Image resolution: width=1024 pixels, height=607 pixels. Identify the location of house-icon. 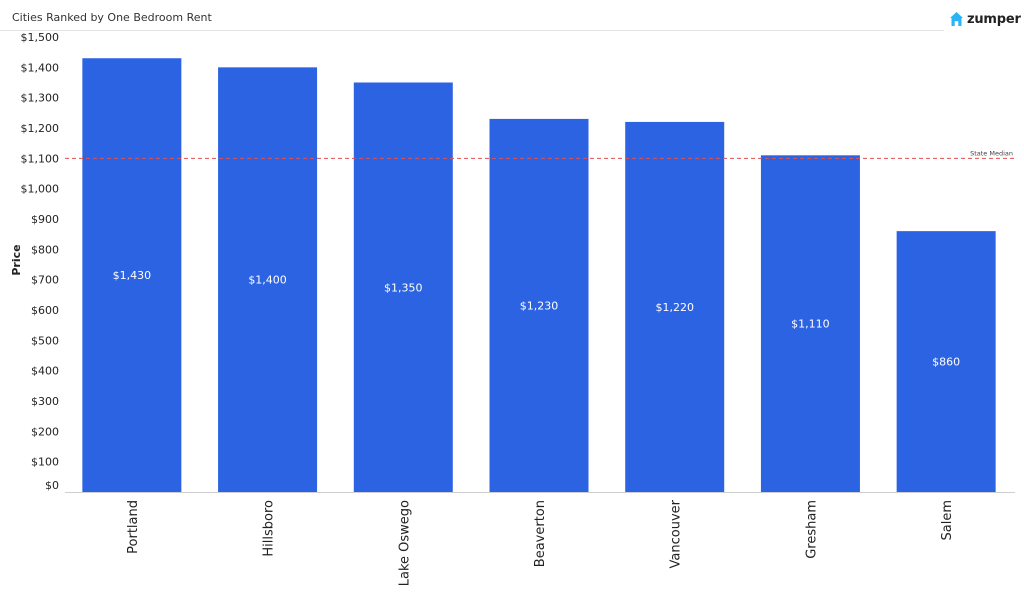
(956, 19).